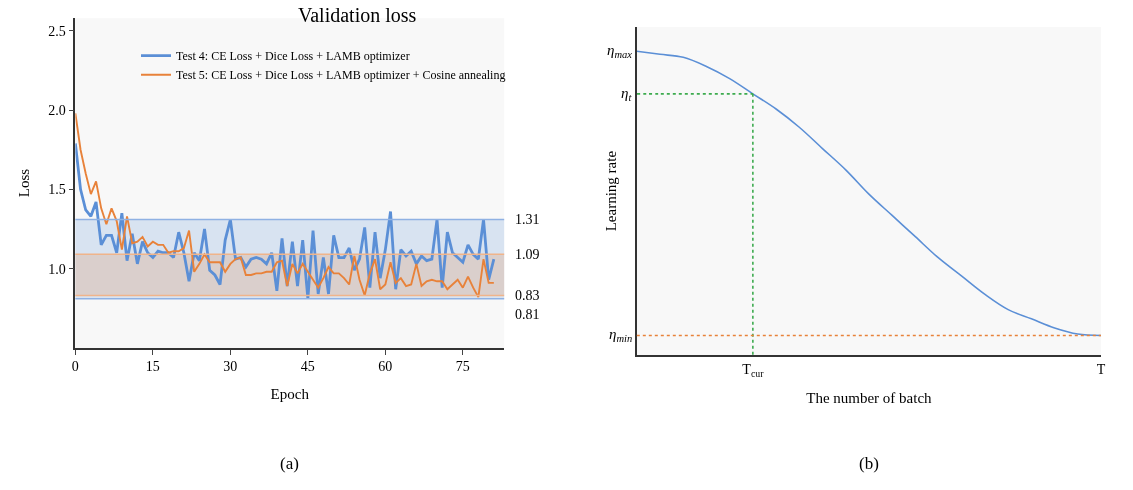 The image size is (1133, 490). Describe the element at coordinates (627, 94) in the screenshot. I see `text: η$_{t}$` at that location.